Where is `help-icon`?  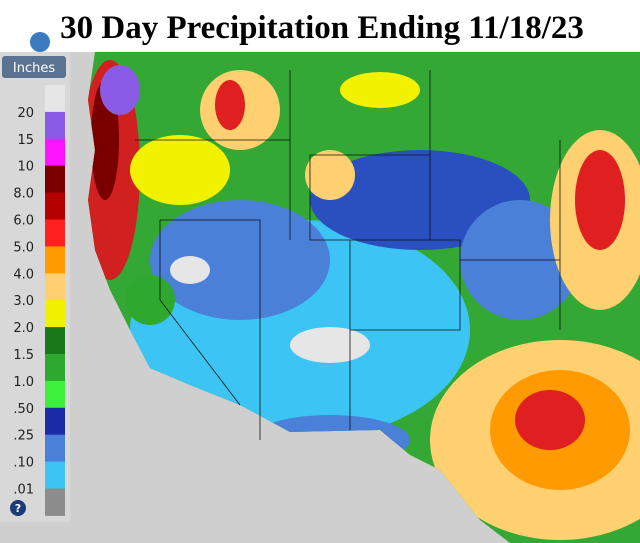 help-icon is located at coordinates (18, 508).